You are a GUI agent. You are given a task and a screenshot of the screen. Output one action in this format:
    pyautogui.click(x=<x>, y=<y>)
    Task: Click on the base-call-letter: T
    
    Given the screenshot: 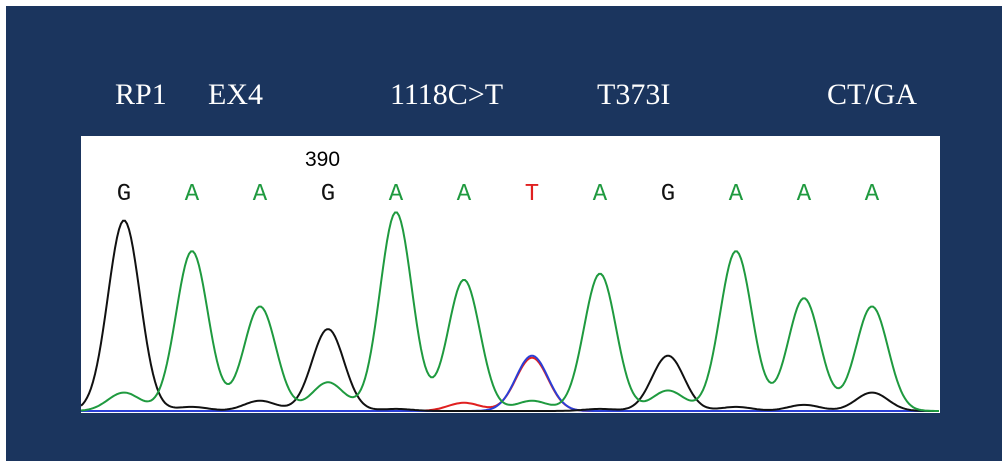 What is the action you would take?
    pyautogui.click(x=532, y=194)
    